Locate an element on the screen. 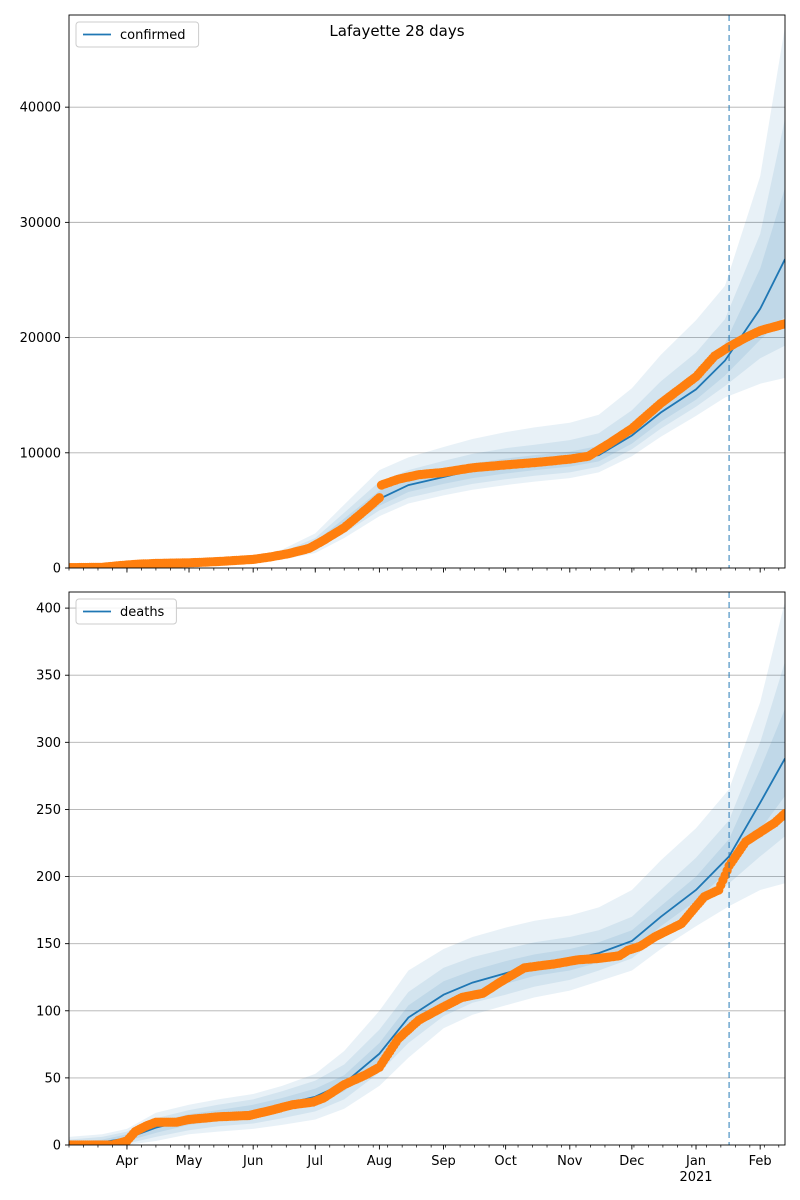 The height and width of the screenshot is (1200, 800). x-tick-label: Feb is located at coordinates (760, 1161).